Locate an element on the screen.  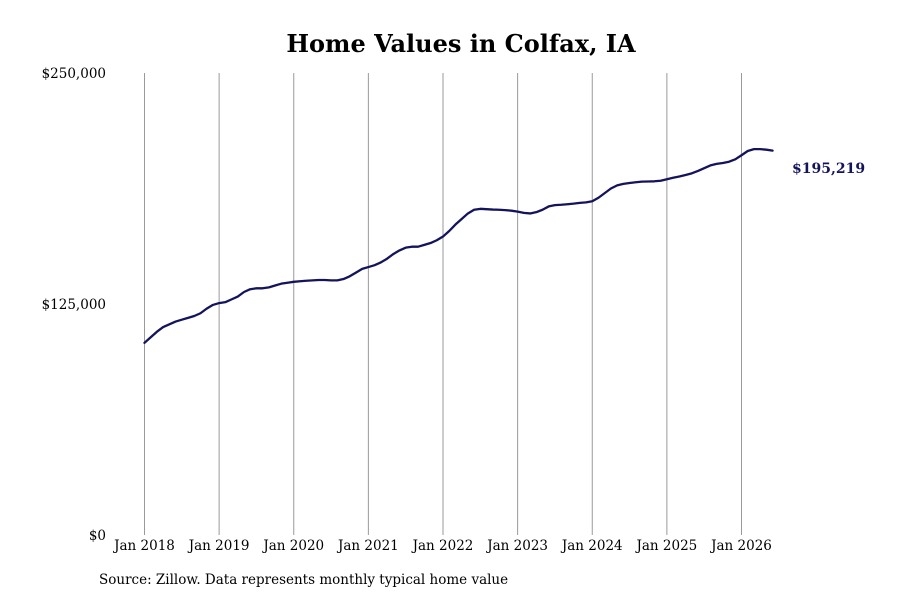
chart-title: Home Values in Colfax, IA is located at coordinates (461, 43).